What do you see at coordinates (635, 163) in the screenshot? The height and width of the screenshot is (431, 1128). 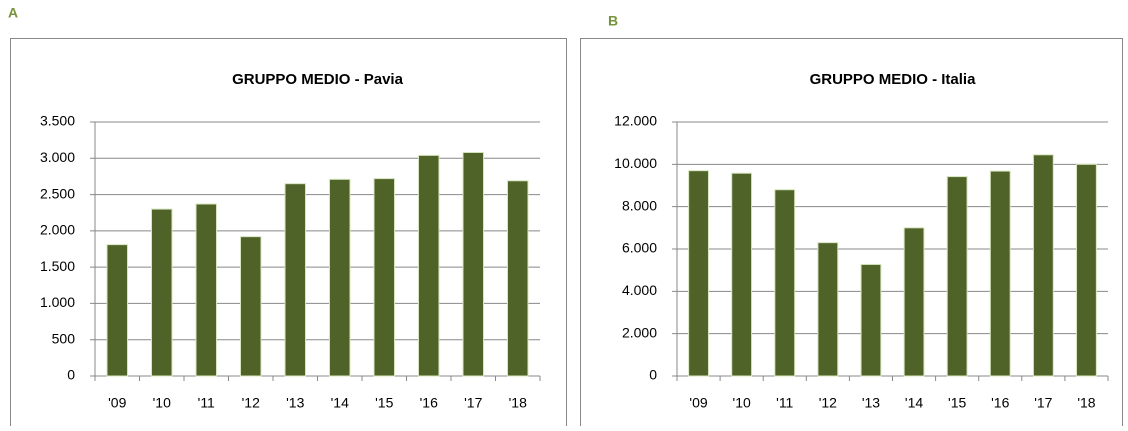 I see `y-tick-label: 10.000` at bounding box center [635, 163].